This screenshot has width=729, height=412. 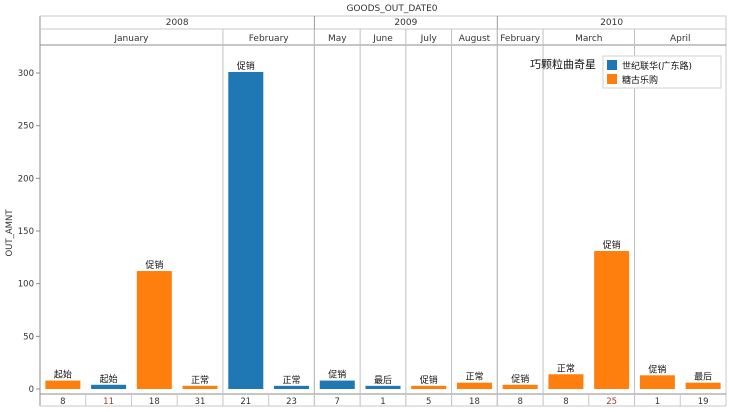 I want to click on month-header: May, so click(x=337, y=39).